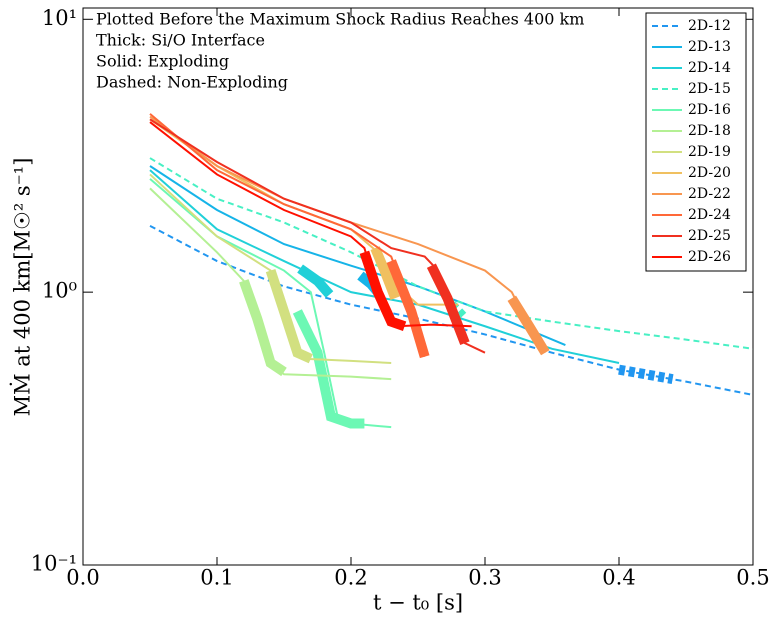  What do you see at coordinates (82, 578) in the screenshot?
I see `x-tick-label: 0.0` at bounding box center [82, 578].